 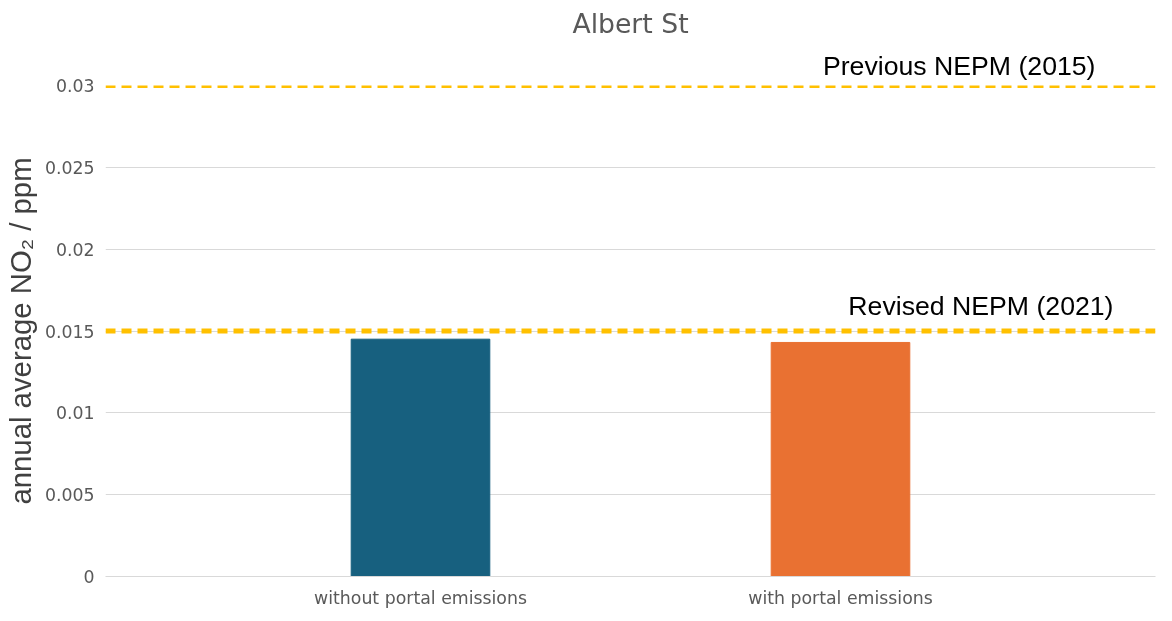 What do you see at coordinates (69, 331) in the screenshot?
I see `y-tick-label: 0.015` at bounding box center [69, 331].